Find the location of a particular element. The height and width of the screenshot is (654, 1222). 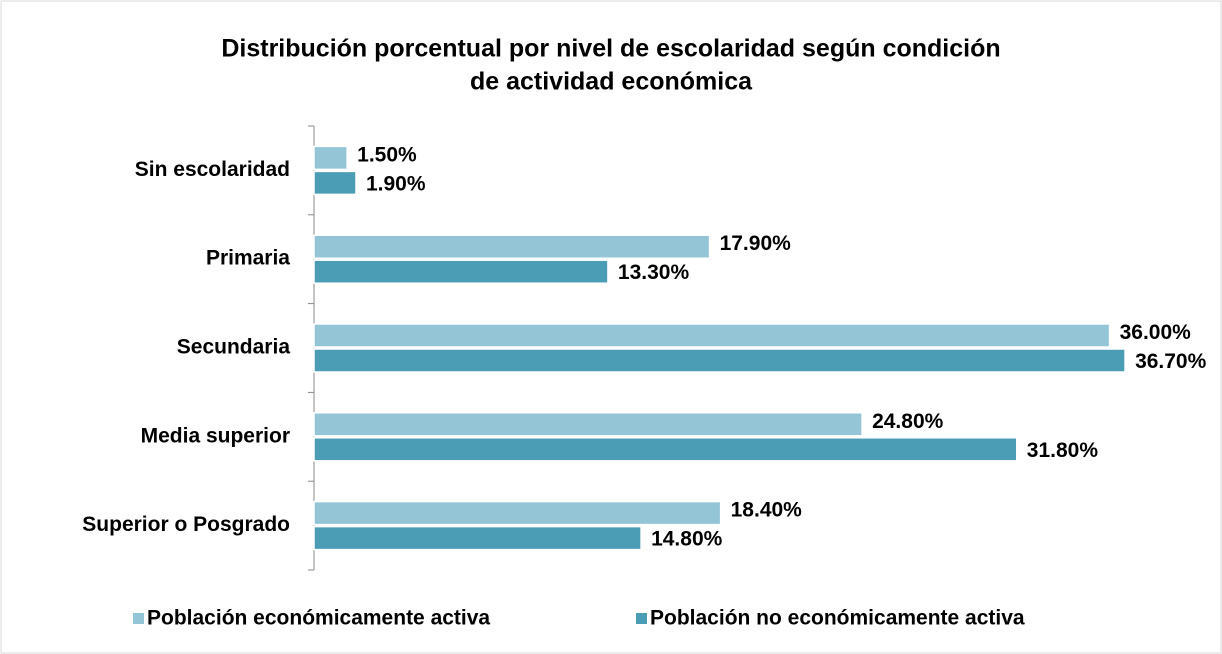

y-tick-label: Media superior is located at coordinates (215, 435).